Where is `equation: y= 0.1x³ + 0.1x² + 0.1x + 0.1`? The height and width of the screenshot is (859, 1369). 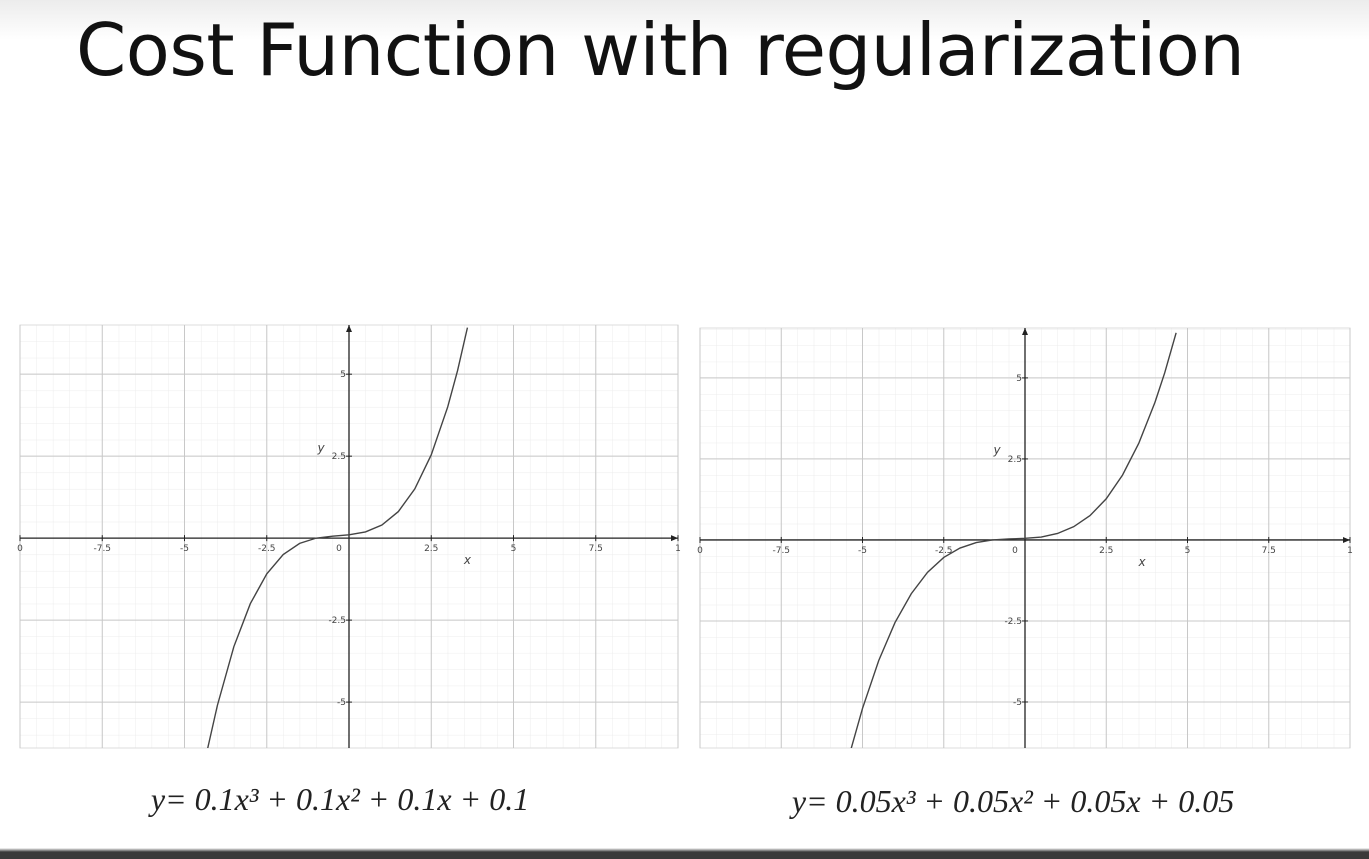
equation: y= 0.1x³ + 0.1x² + 0.1x + 0.1 is located at coordinates (338, 799).